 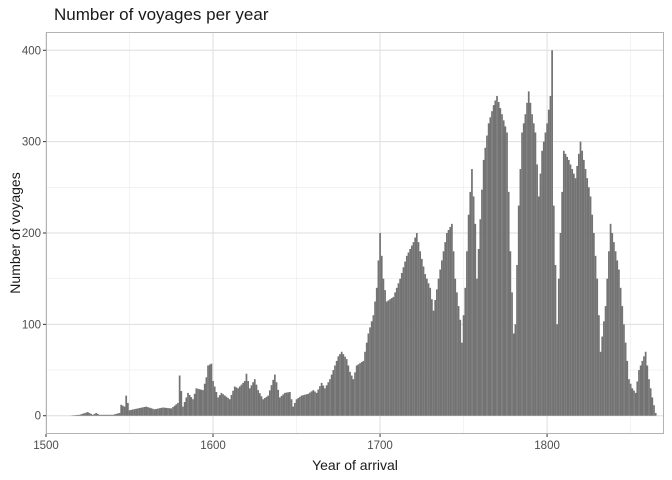 I want to click on y-tick-label: 0, so click(x=38, y=417).